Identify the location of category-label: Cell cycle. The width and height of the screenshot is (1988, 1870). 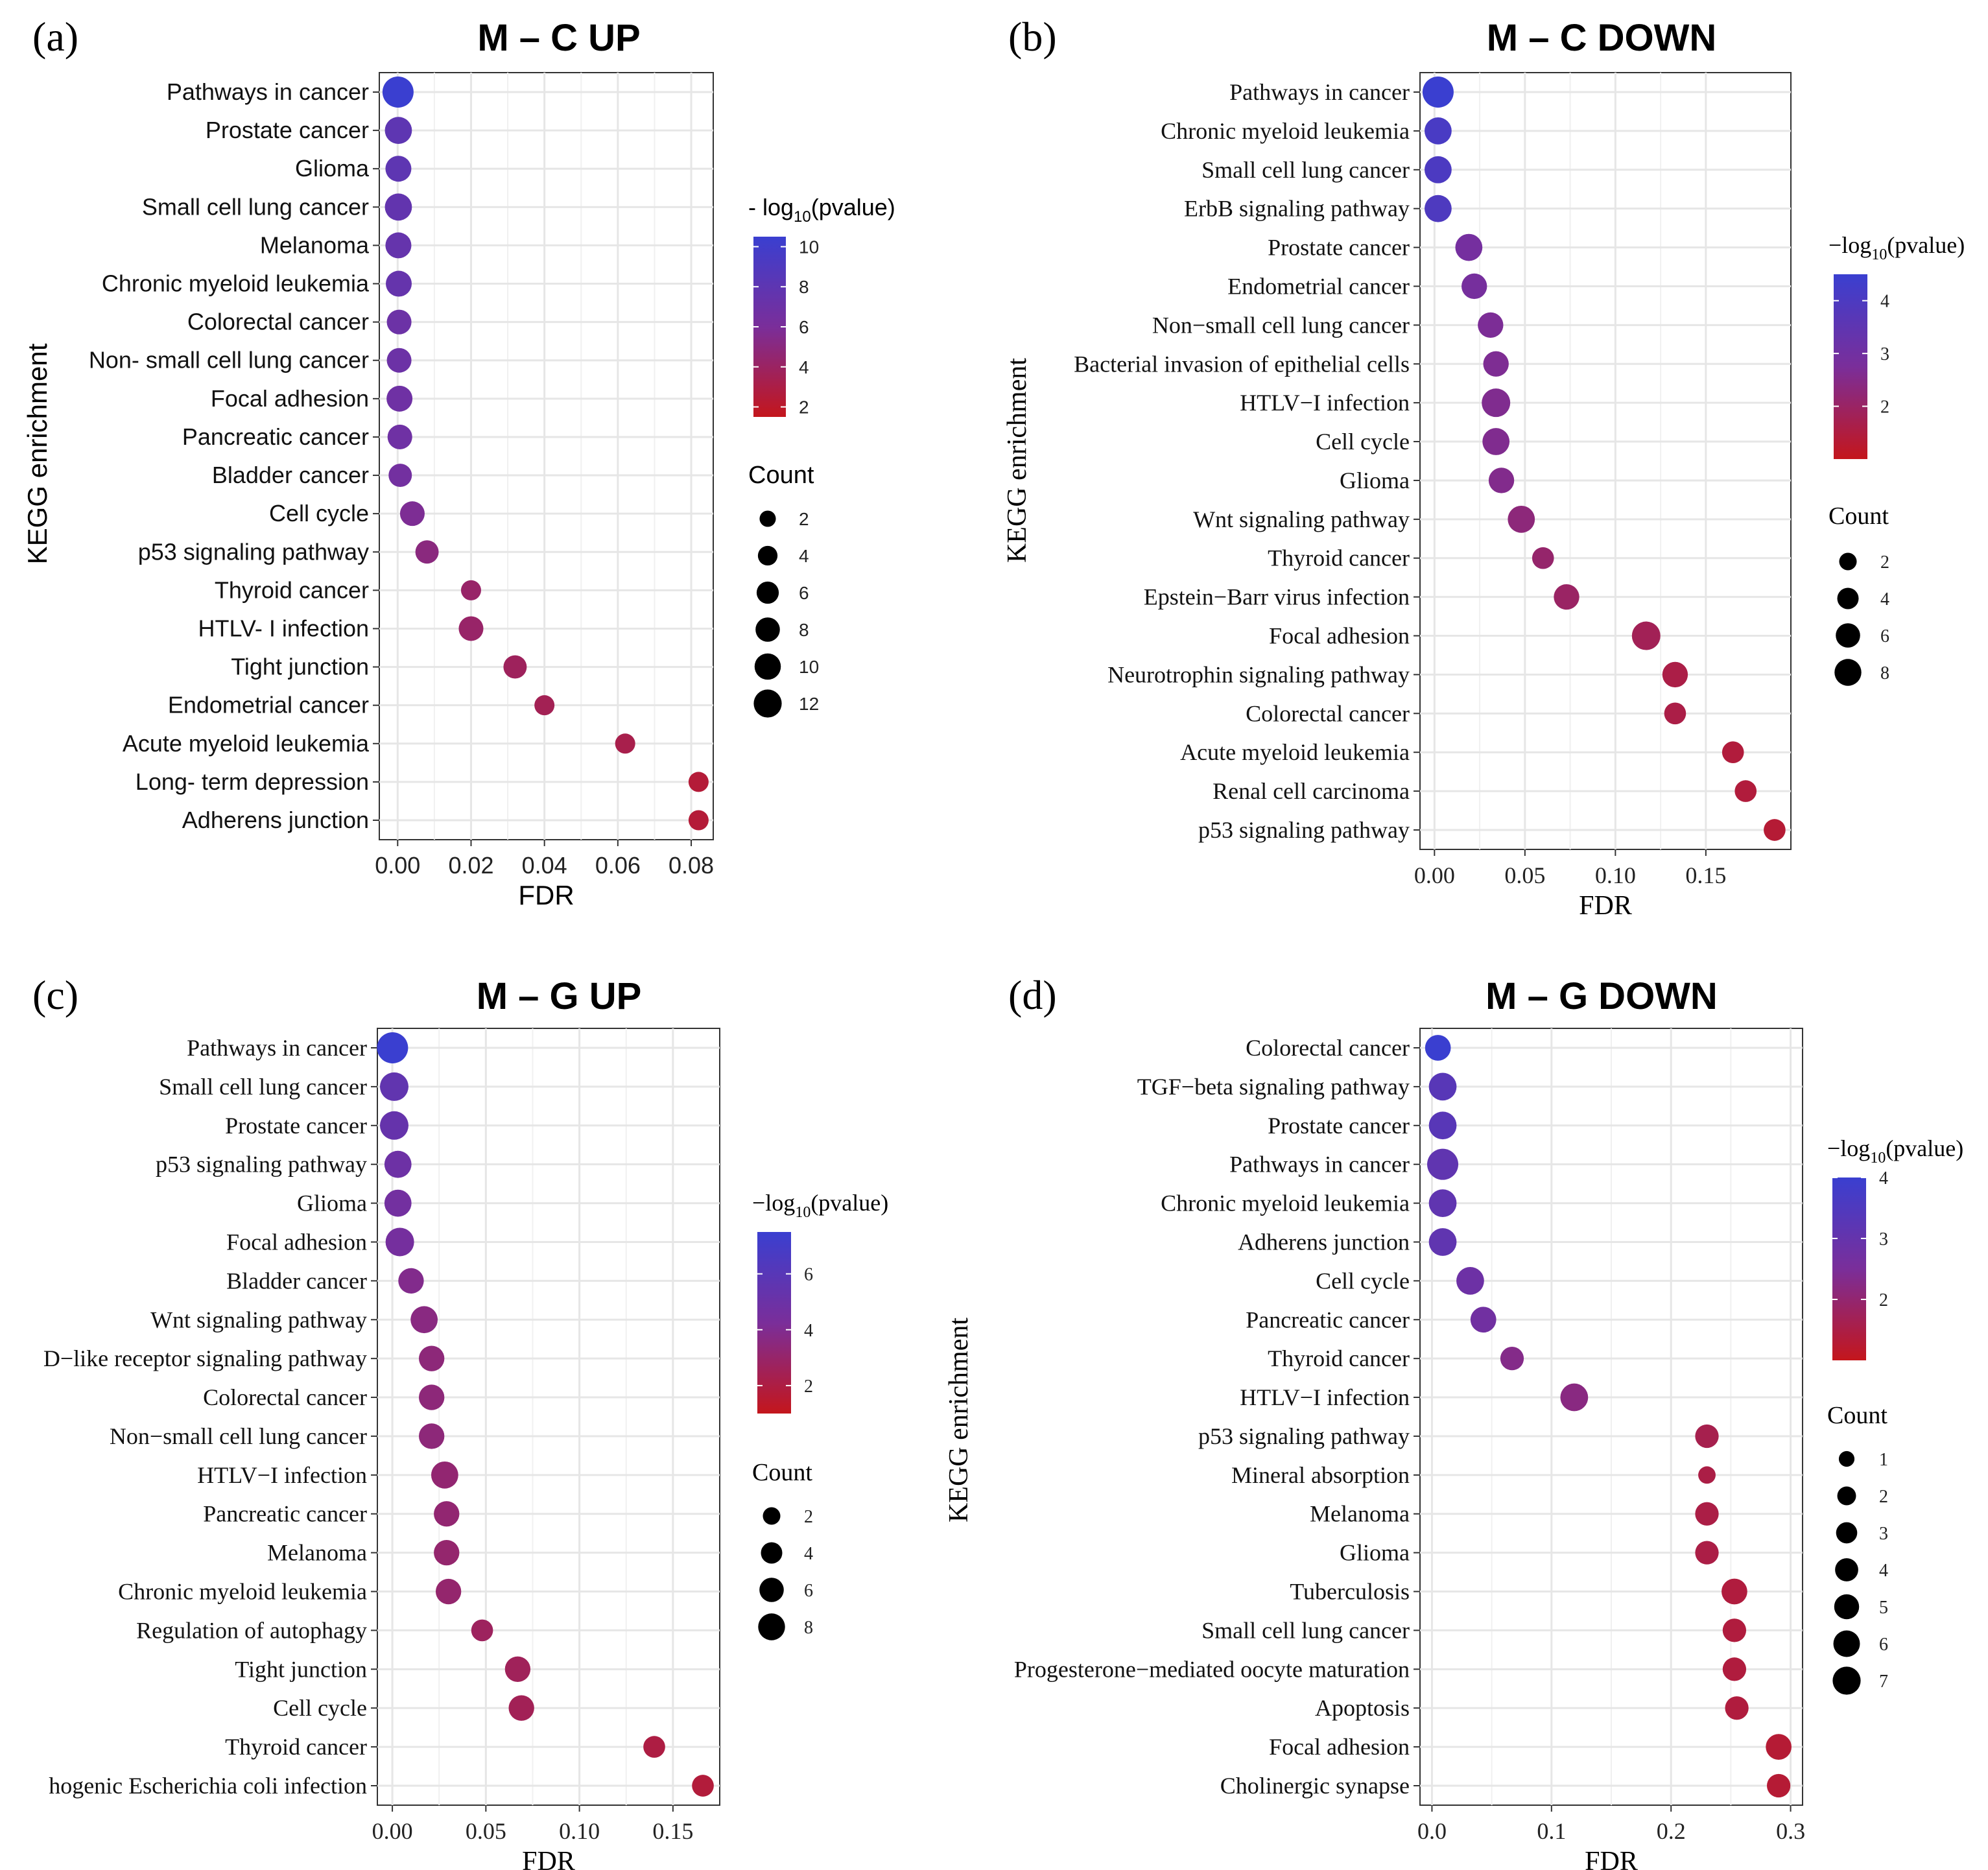
(319, 514).